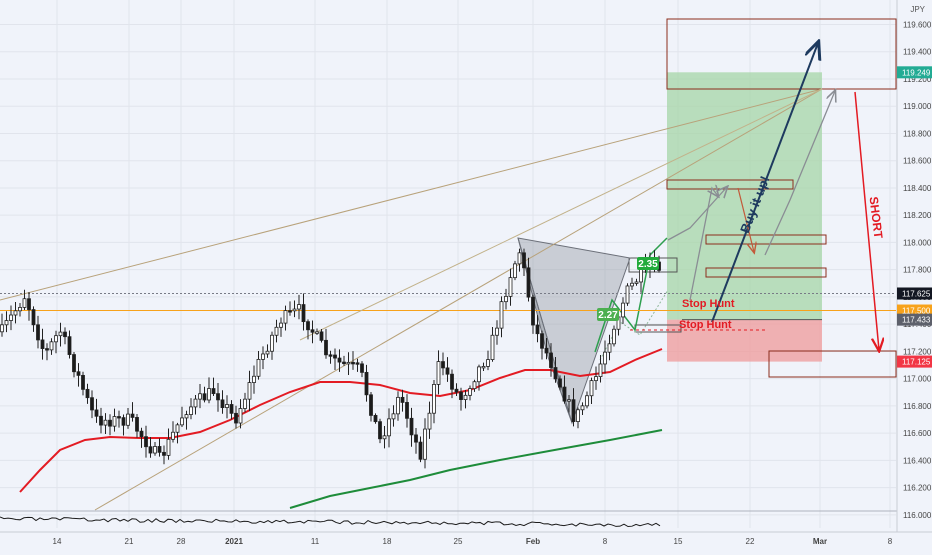 This screenshot has width=932, height=555. I want to click on target-box, so click(781, 54).